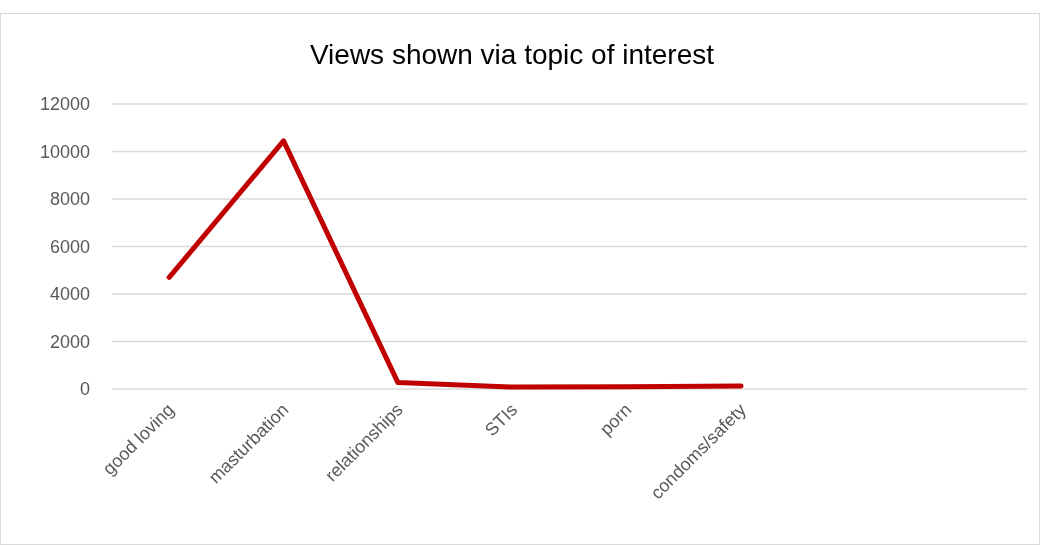  Describe the element at coordinates (64, 104) in the screenshot. I see `y-tick-label: 12000` at that location.